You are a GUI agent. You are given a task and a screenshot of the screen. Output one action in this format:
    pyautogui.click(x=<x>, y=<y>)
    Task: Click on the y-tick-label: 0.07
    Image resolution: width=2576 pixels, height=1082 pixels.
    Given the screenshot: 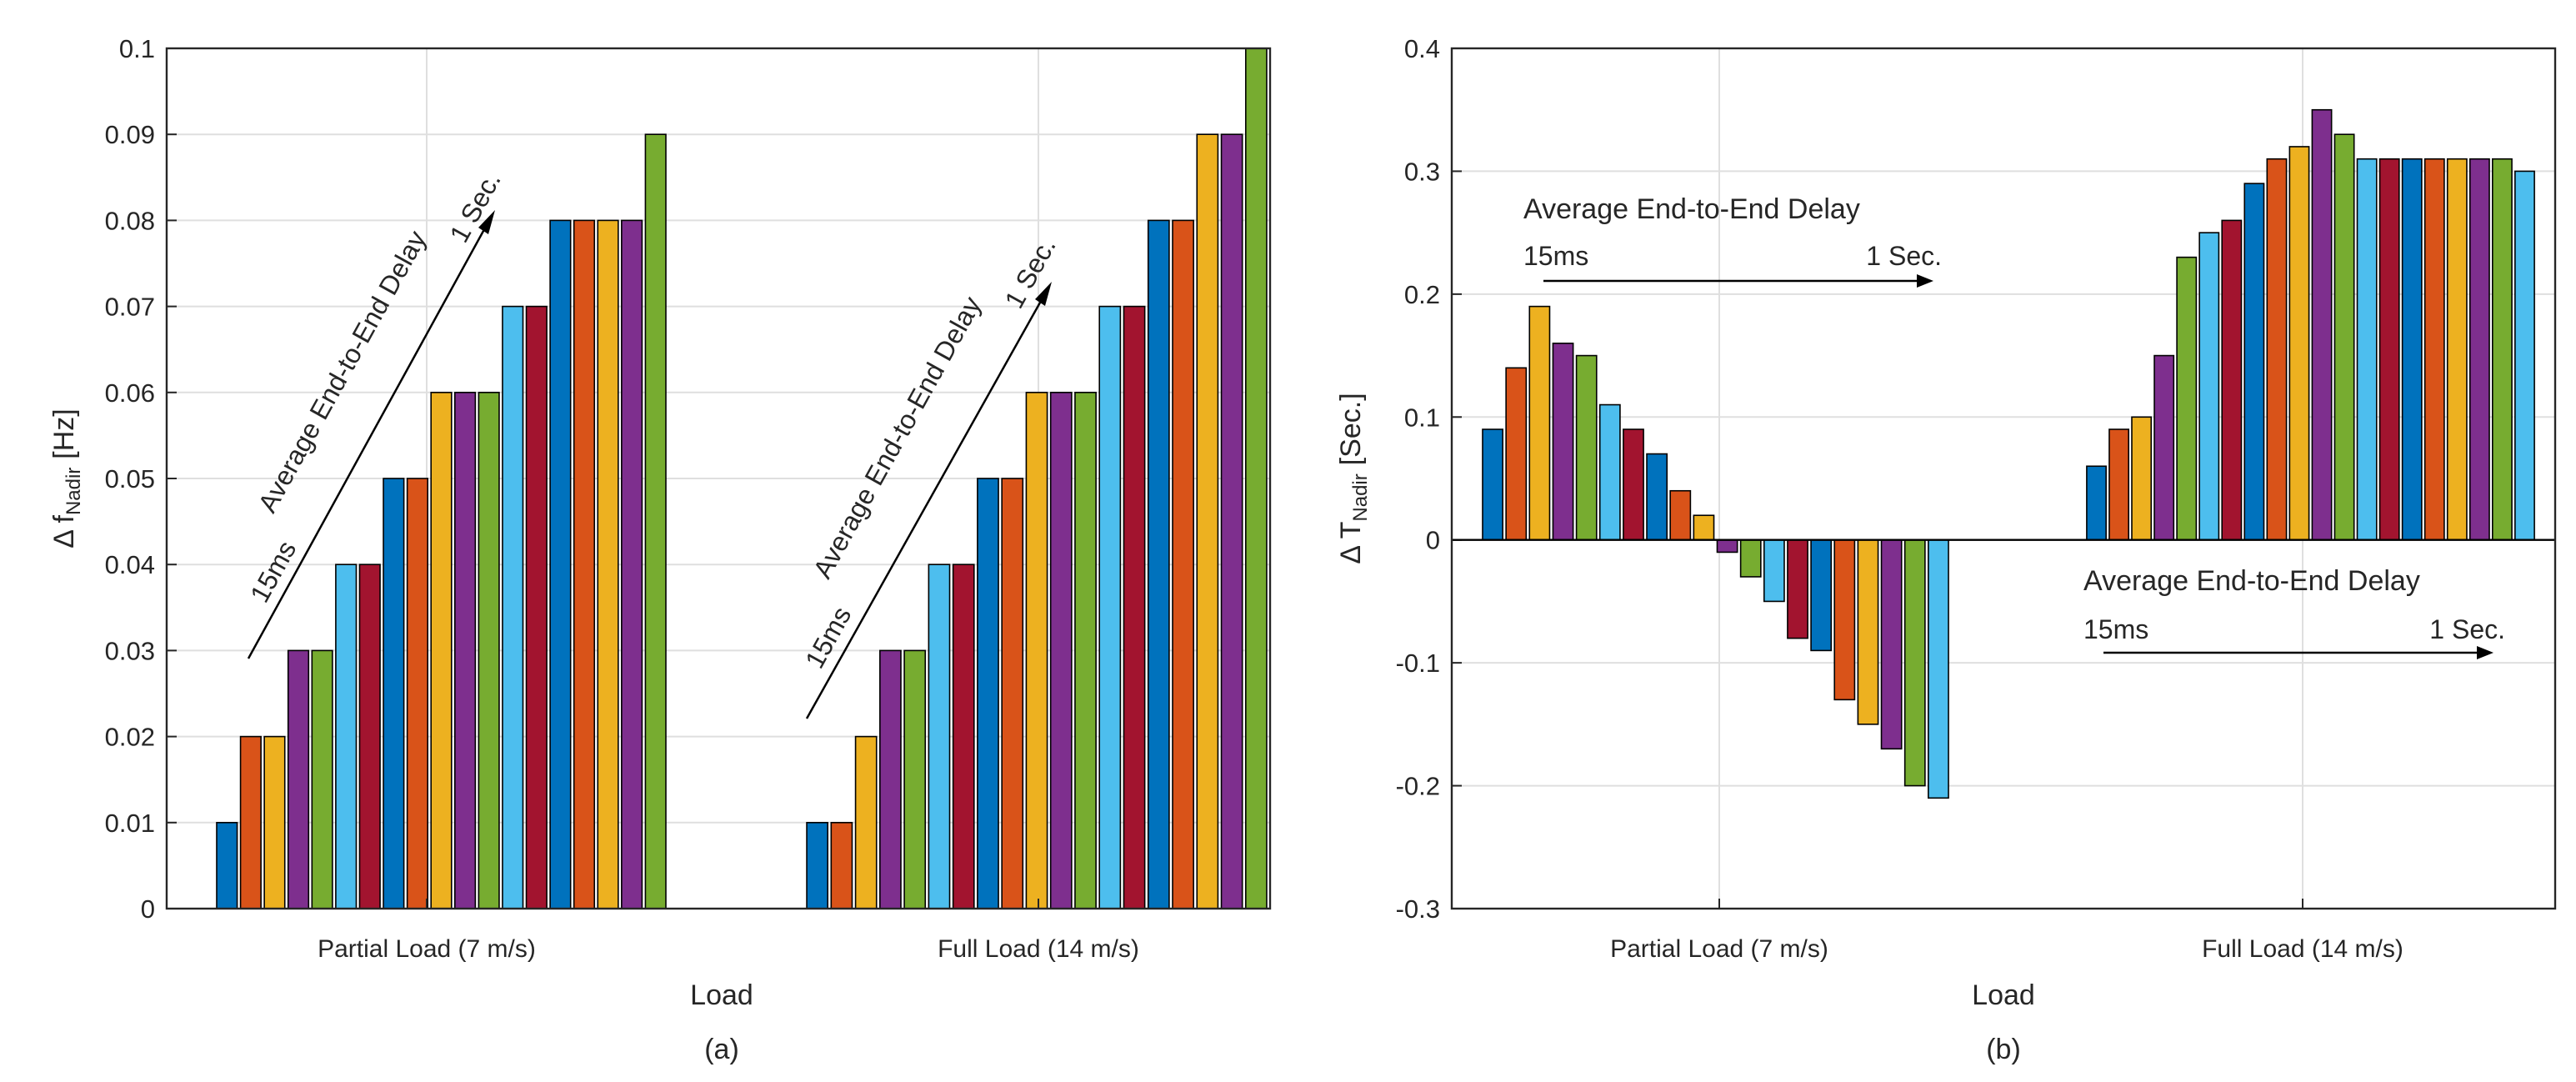 What is the action you would take?
    pyautogui.click(x=130, y=307)
    